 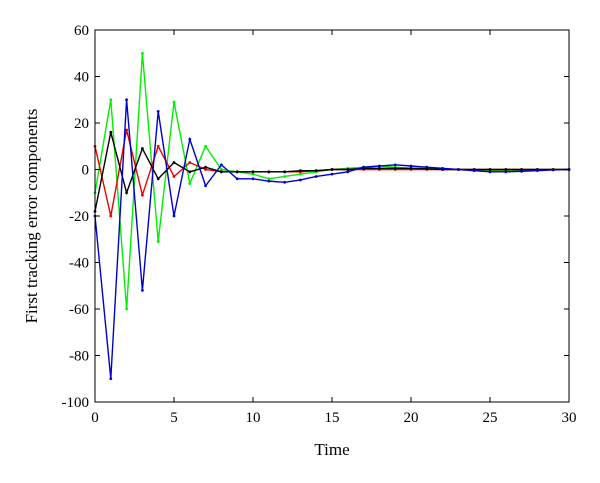 I want to click on x-tick-label: 20, so click(x=411, y=418).